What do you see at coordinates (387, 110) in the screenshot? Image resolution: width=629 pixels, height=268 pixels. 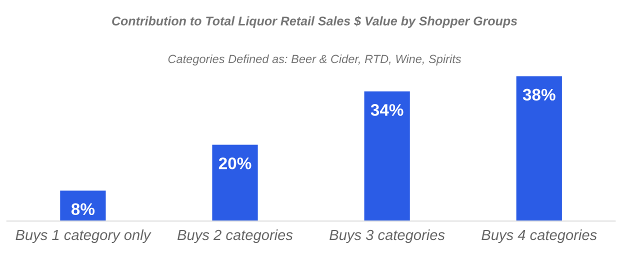 I see `data-label: 34%` at bounding box center [387, 110].